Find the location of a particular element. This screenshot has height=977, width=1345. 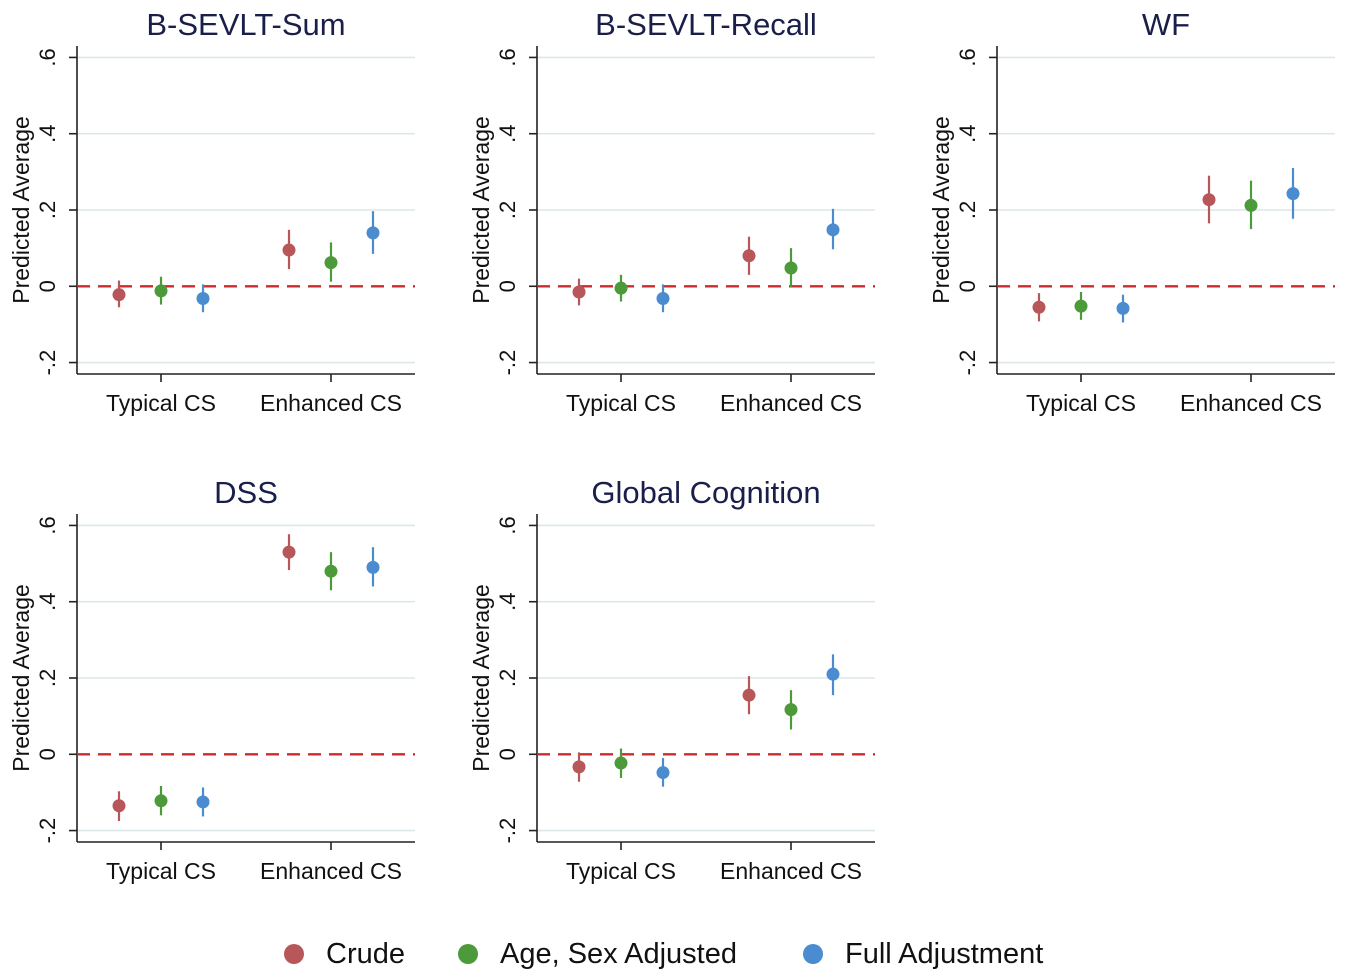

panel-title: Global Cognition is located at coordinates (705, 492).